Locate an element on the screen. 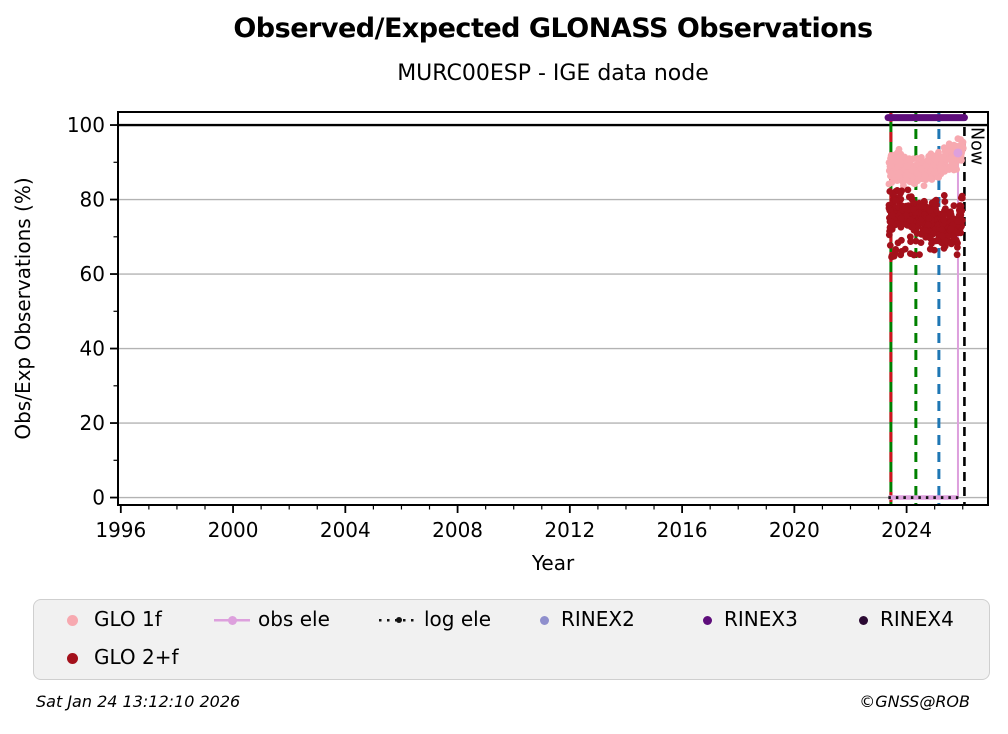 Image resolution: width=1008 pixels, height=734 pixels. y-tick-label: 20 is located at coordinates (92, 423).